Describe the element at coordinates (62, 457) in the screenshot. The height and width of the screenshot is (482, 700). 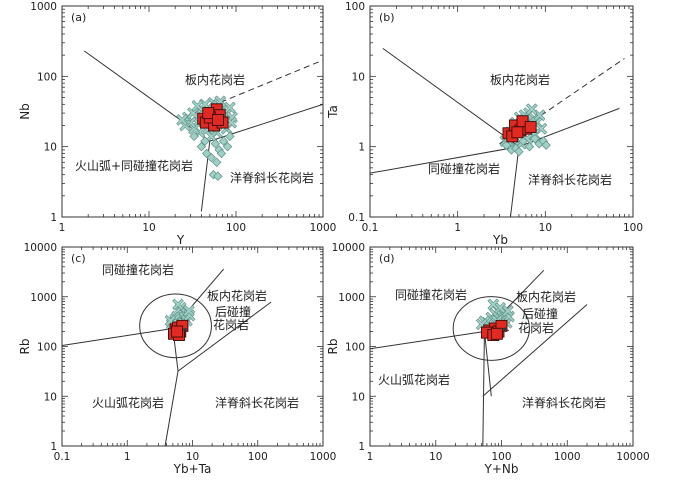
I see `x-tick-label: 0.1` at that location.